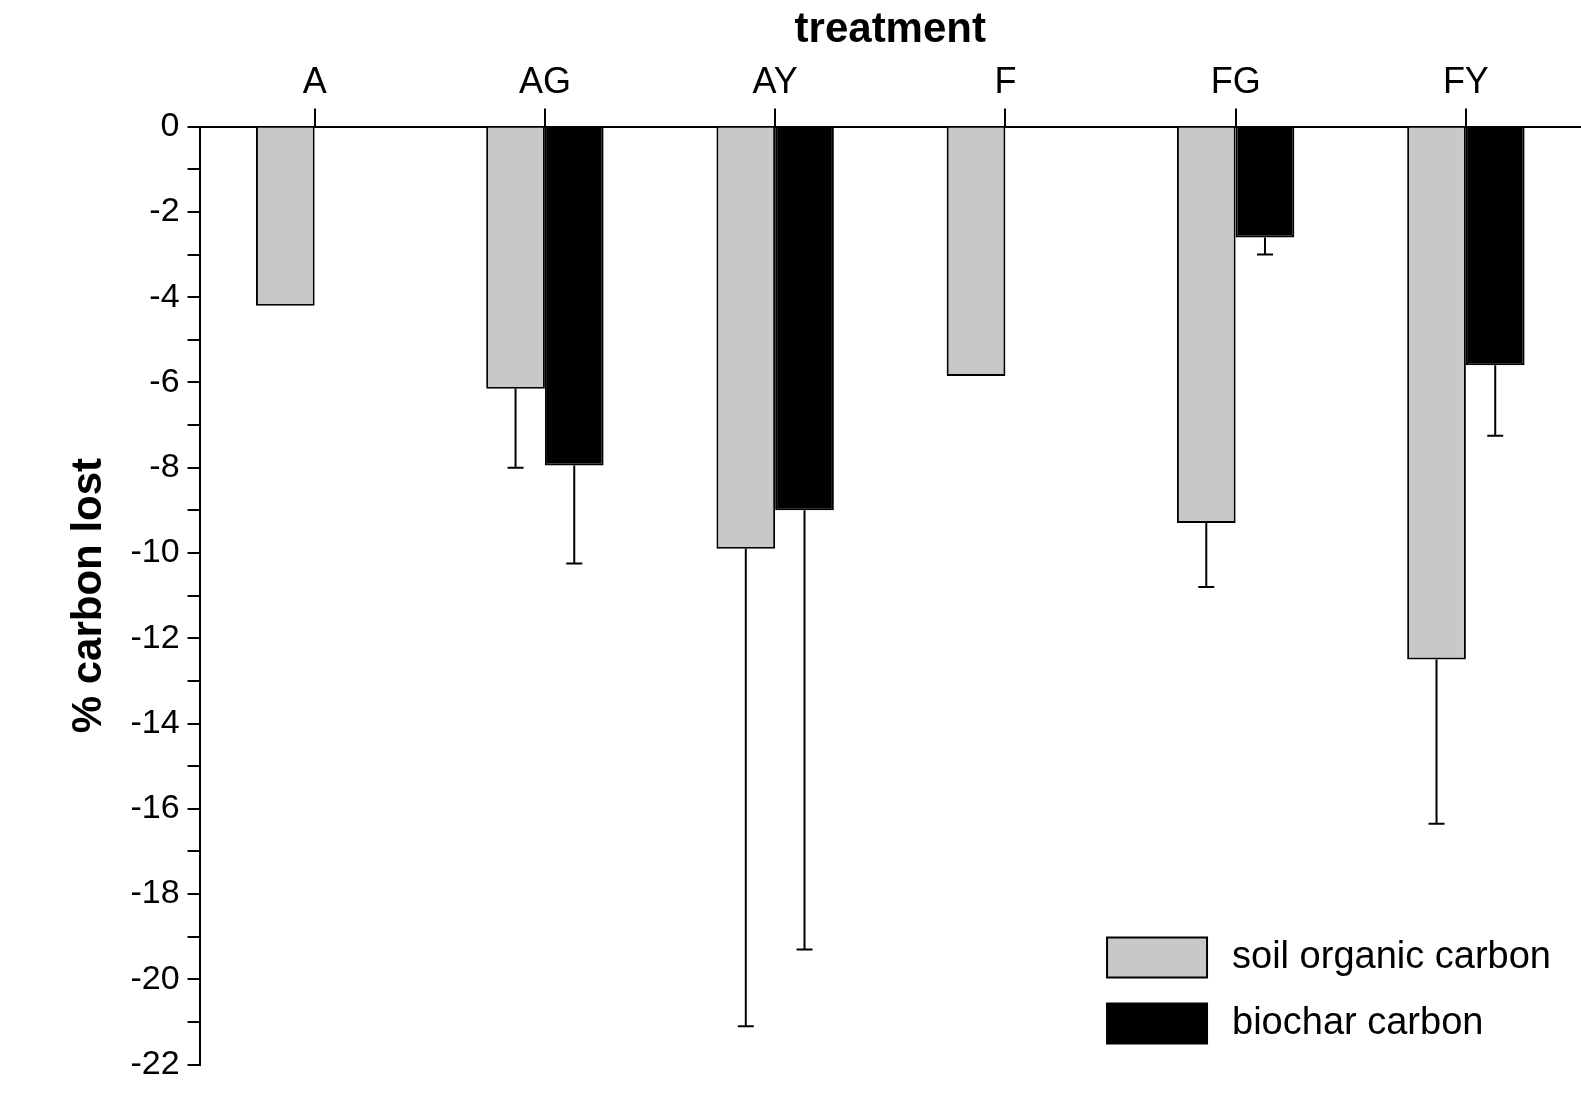 The image size is (1581, 1093). What do you see at coordinates (170, 123) in the screenshot?
I see `y-tick-label: 0` at bounding box center [170, 123].